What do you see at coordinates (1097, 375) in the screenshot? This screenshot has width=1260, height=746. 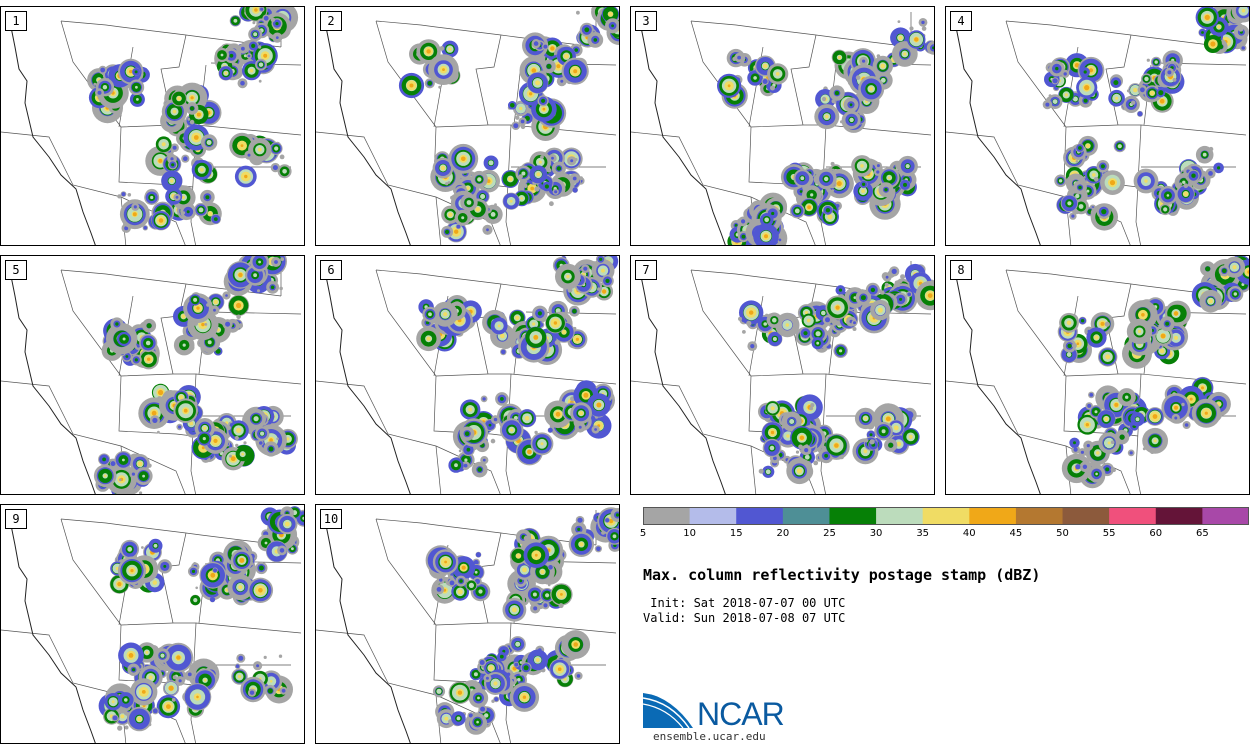 I see `member-panel-8: 8` at bounding box center [1097, 375].